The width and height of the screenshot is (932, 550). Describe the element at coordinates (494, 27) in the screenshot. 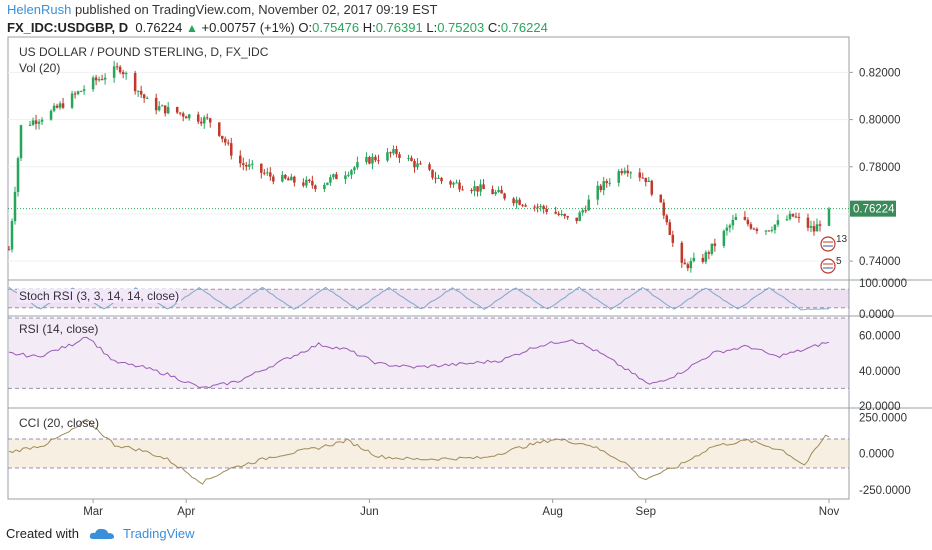

I see `close-label: C:` at that location.